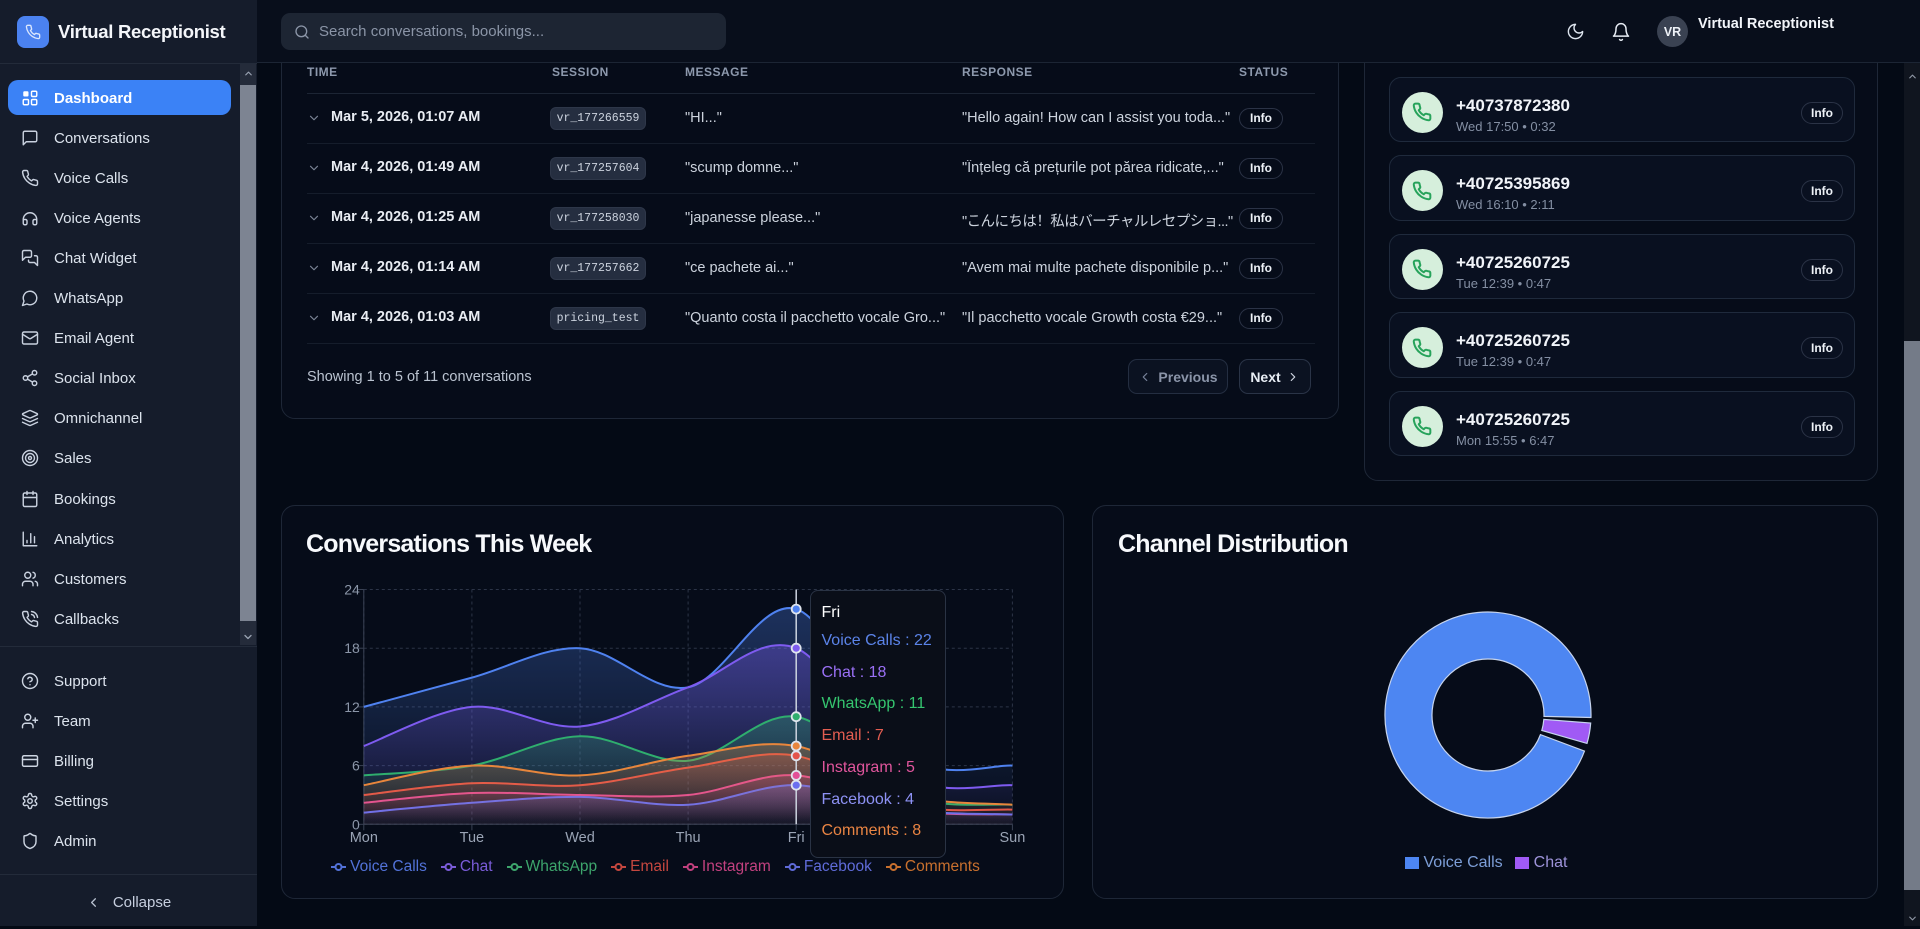 This screenshot has height=929, width=1920. Describe the element at coordinates (356, 824) in the screenshot. I see `svg-text: 0` at that location.